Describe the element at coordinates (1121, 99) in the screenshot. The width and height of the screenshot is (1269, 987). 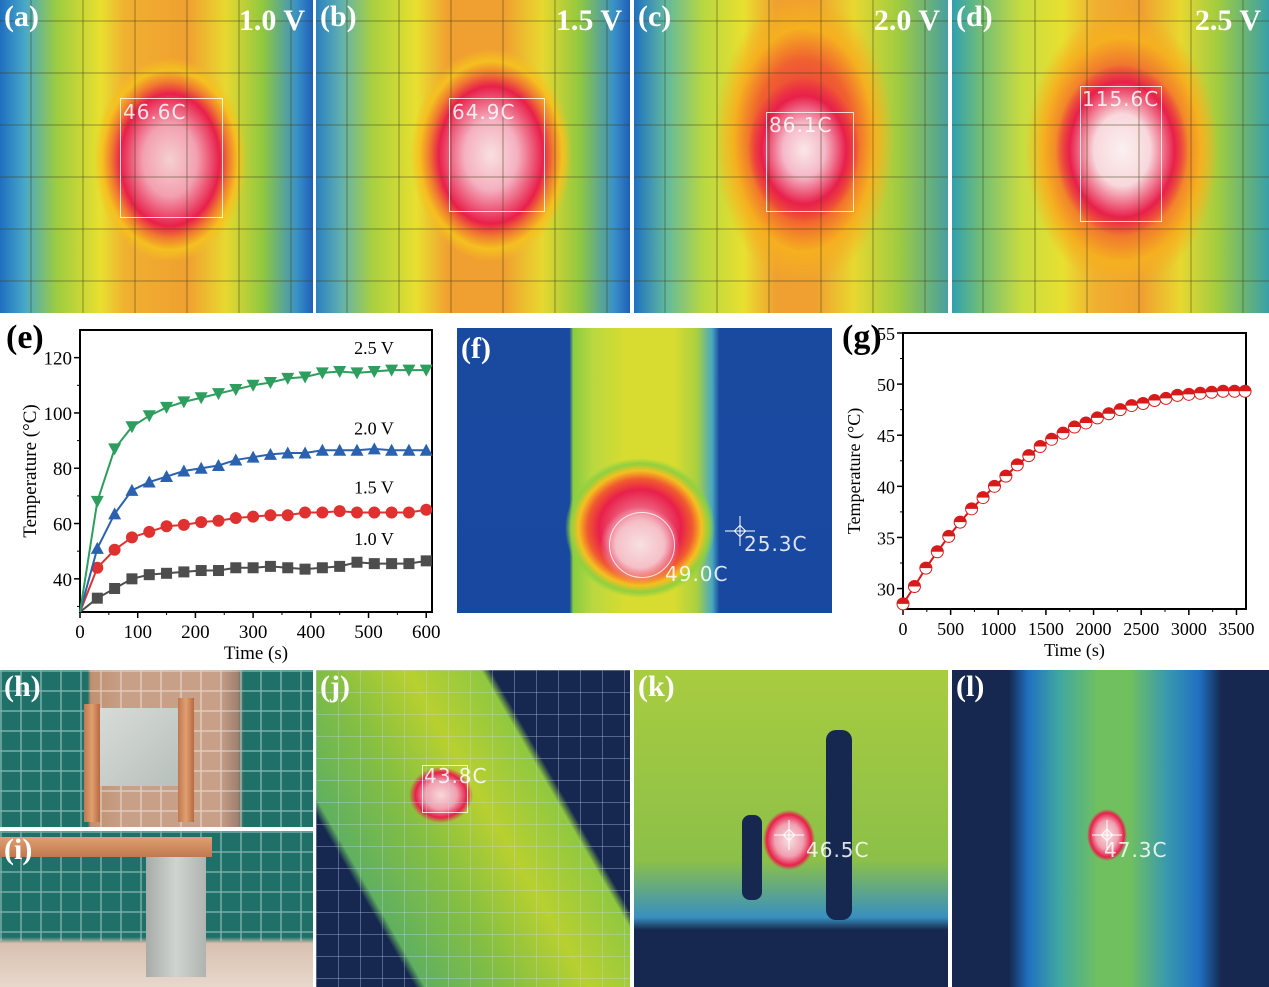
I see `temperature-readout: 115.6C` at that location.